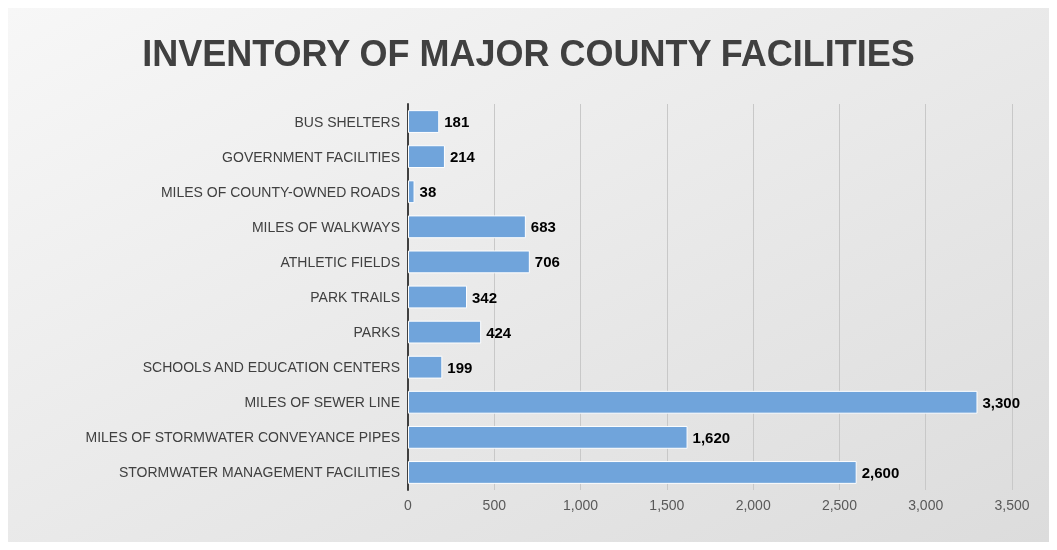 This screenshot has height=550, width=1057. What do you see at coordinates (408, 505) in the screenshot?
I see `x-tick-label: 0` at bounding box center [408, 505].